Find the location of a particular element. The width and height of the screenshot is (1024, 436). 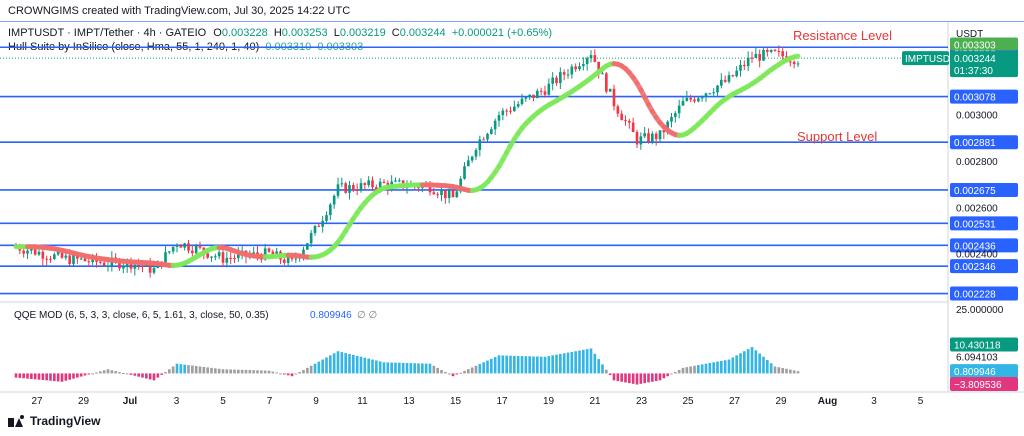

tradingview-logo: TradingView is located at coordinates (54, 421).